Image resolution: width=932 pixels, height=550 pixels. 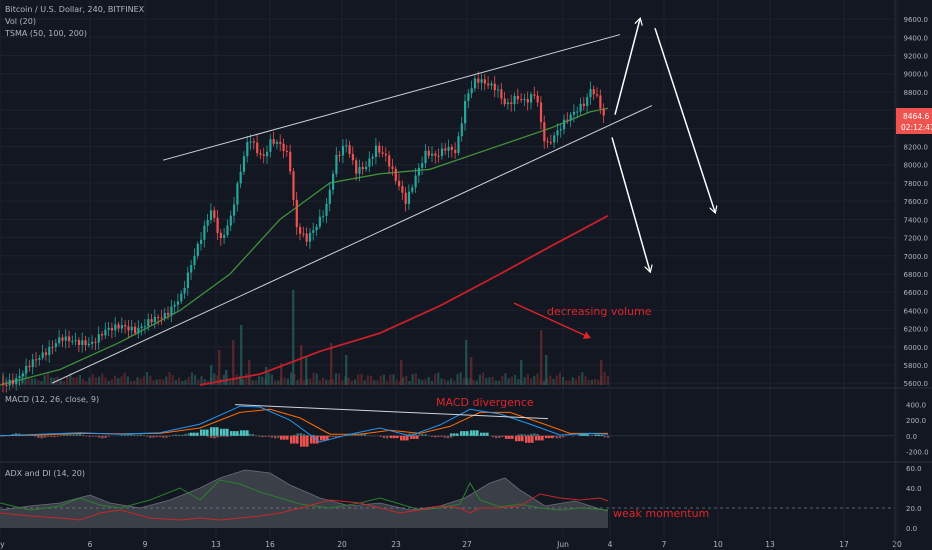 I want to click on adx-panel, so click(x=447, y=498).